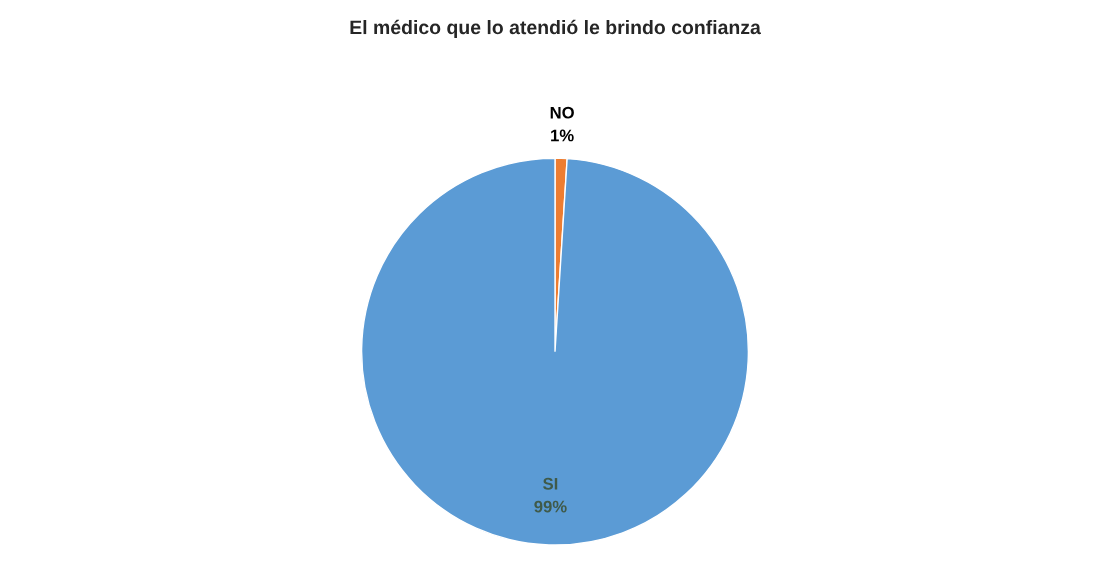 This screenshot has height=566, width=1110. What do you see at coordinates (550, 506) in the screenshot?
I see `data-label: 99%` at bounding box center [550, 506].